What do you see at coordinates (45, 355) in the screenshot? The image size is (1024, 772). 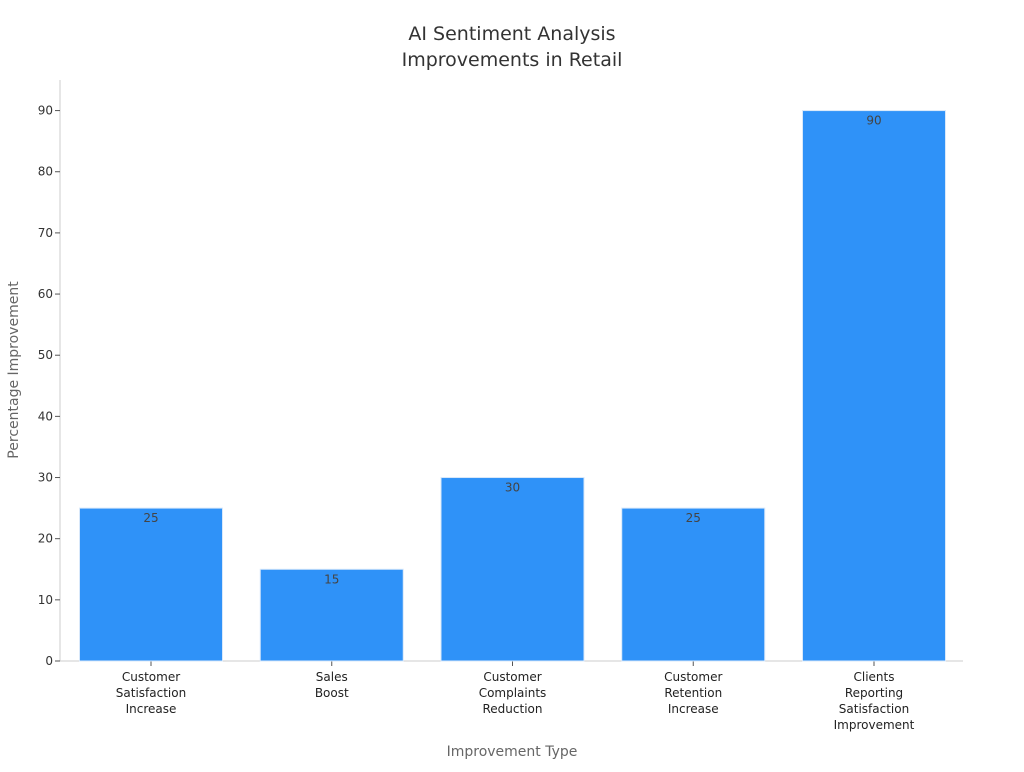 I see `y-tick-label: 50` at bounding box center [45, 355].